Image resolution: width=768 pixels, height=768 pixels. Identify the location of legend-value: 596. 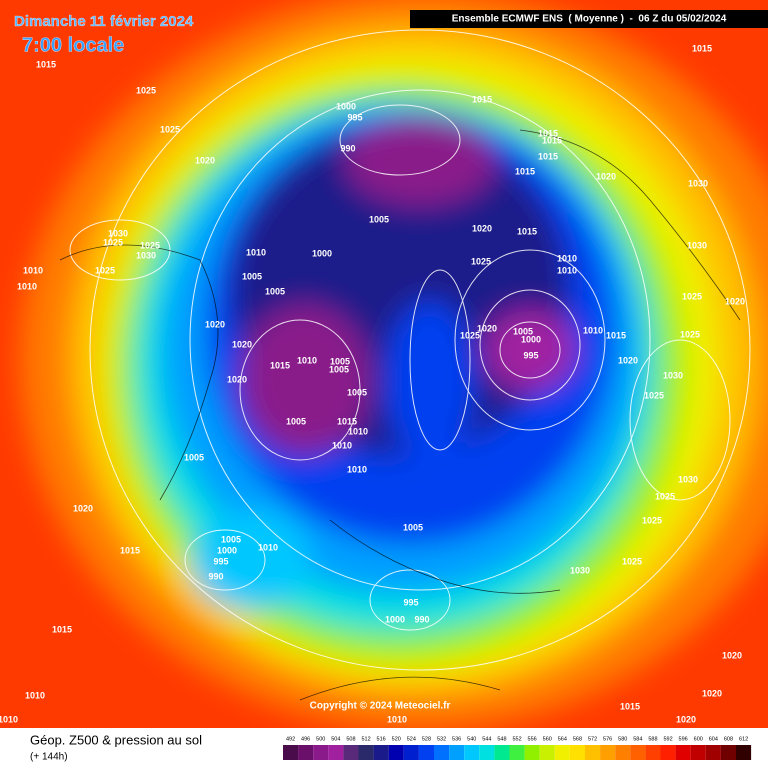
(683, 739).